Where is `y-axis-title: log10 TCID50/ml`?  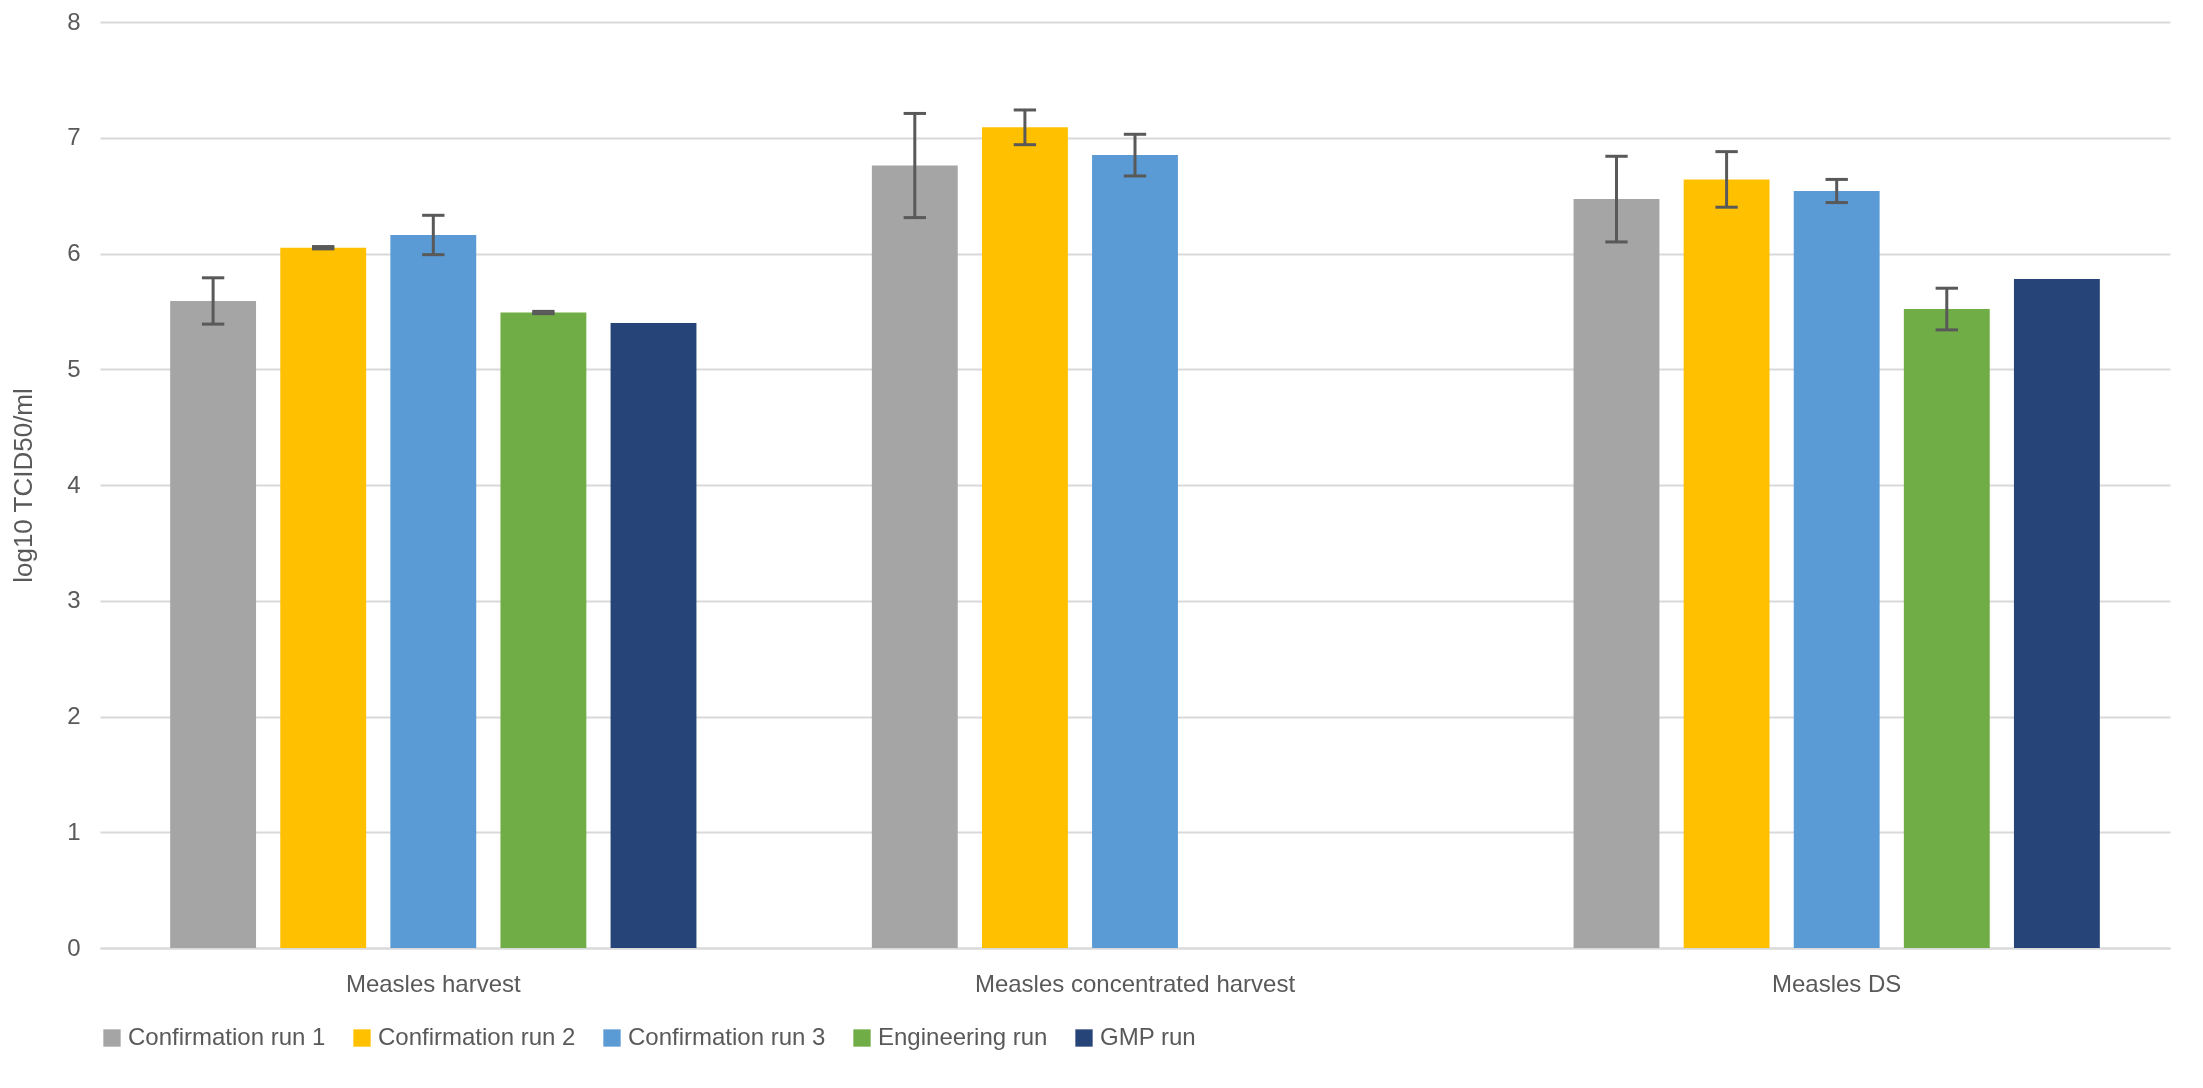
y-axis-title: log10 TCID50/ml is located at coordinates (23, 485).